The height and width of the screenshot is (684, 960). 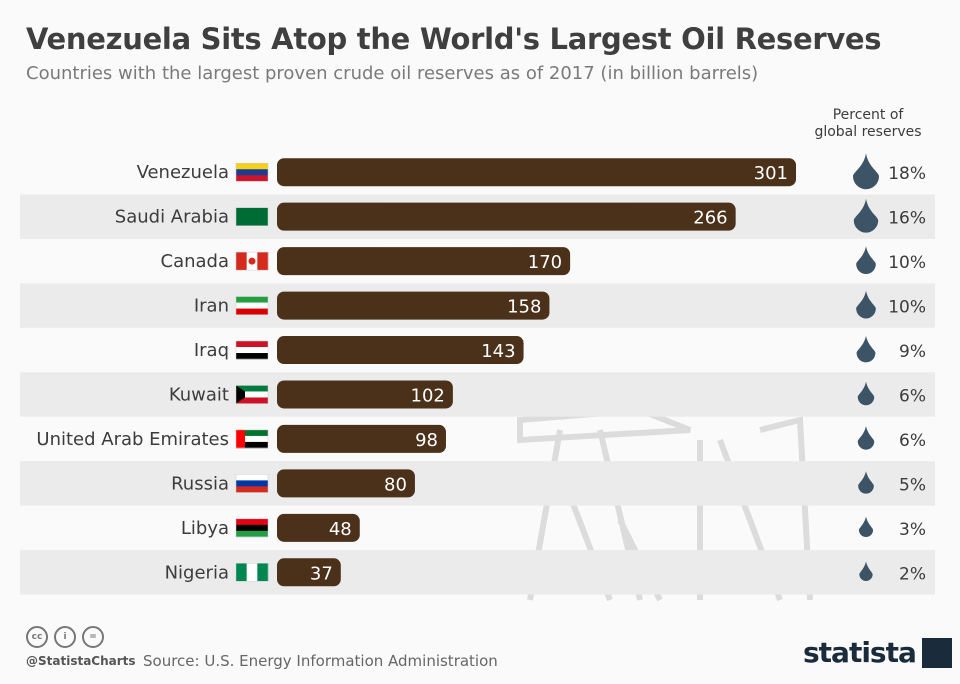 What do you see at coordinates (199, 394) in the screenshot?
I see `category-label: Kuwait` at bounding box center [199, 394].